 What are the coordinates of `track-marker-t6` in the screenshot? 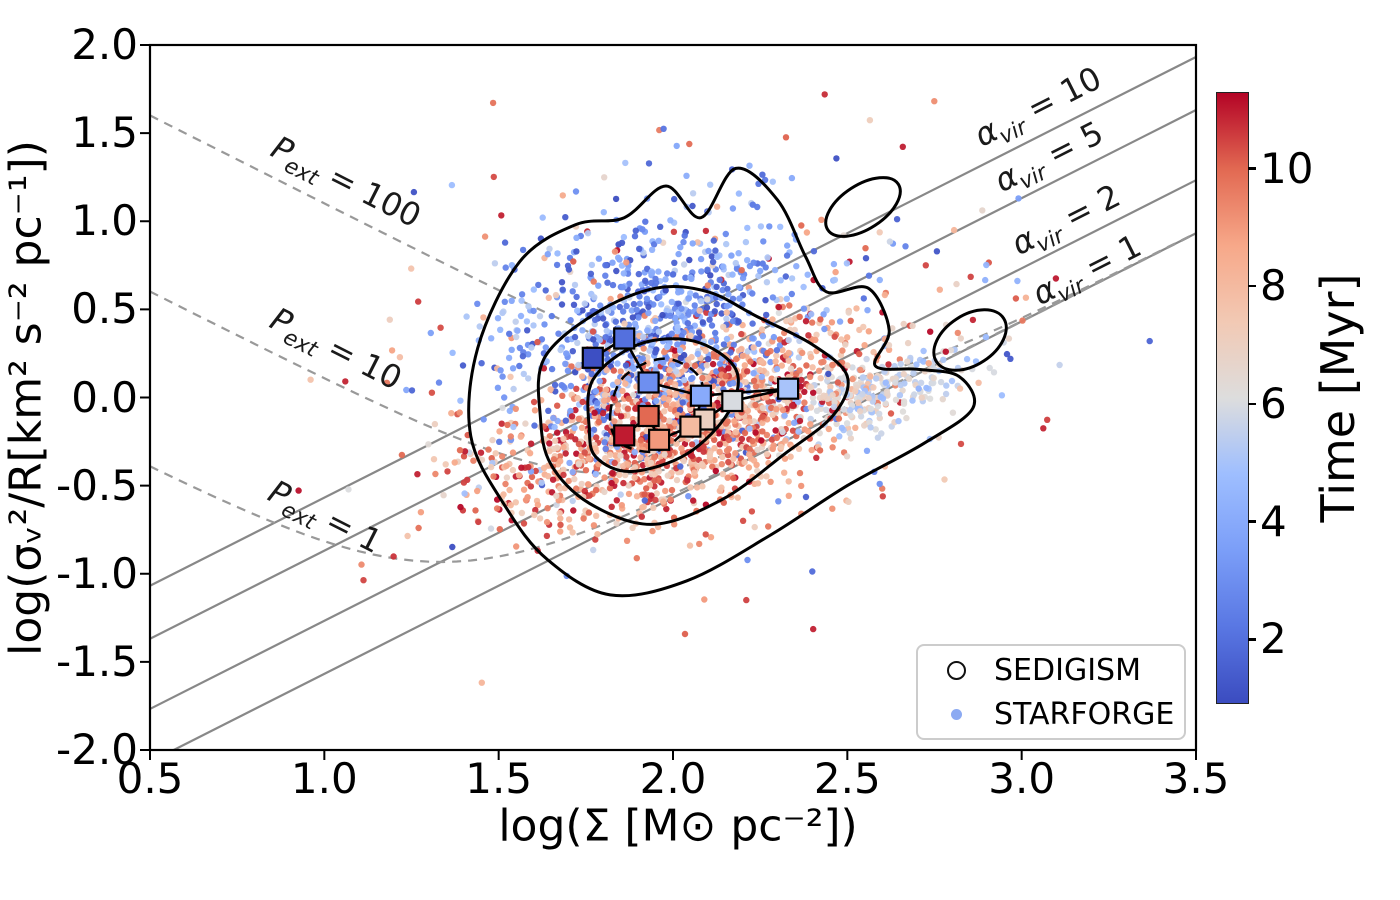 It's located at (732, 401).